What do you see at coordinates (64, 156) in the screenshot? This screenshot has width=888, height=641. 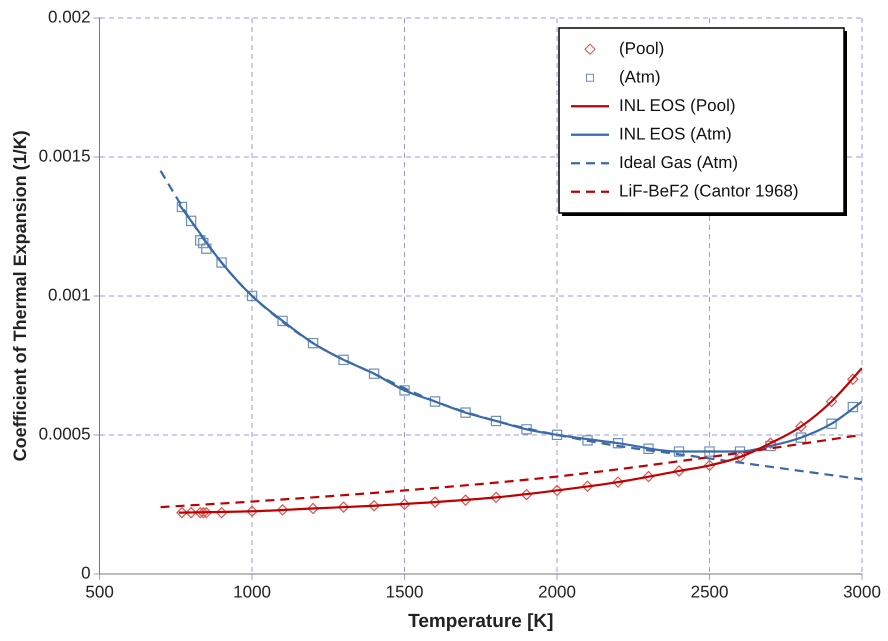 I see `y-tick-label: 0.0015` at bounding box center [64, 156].